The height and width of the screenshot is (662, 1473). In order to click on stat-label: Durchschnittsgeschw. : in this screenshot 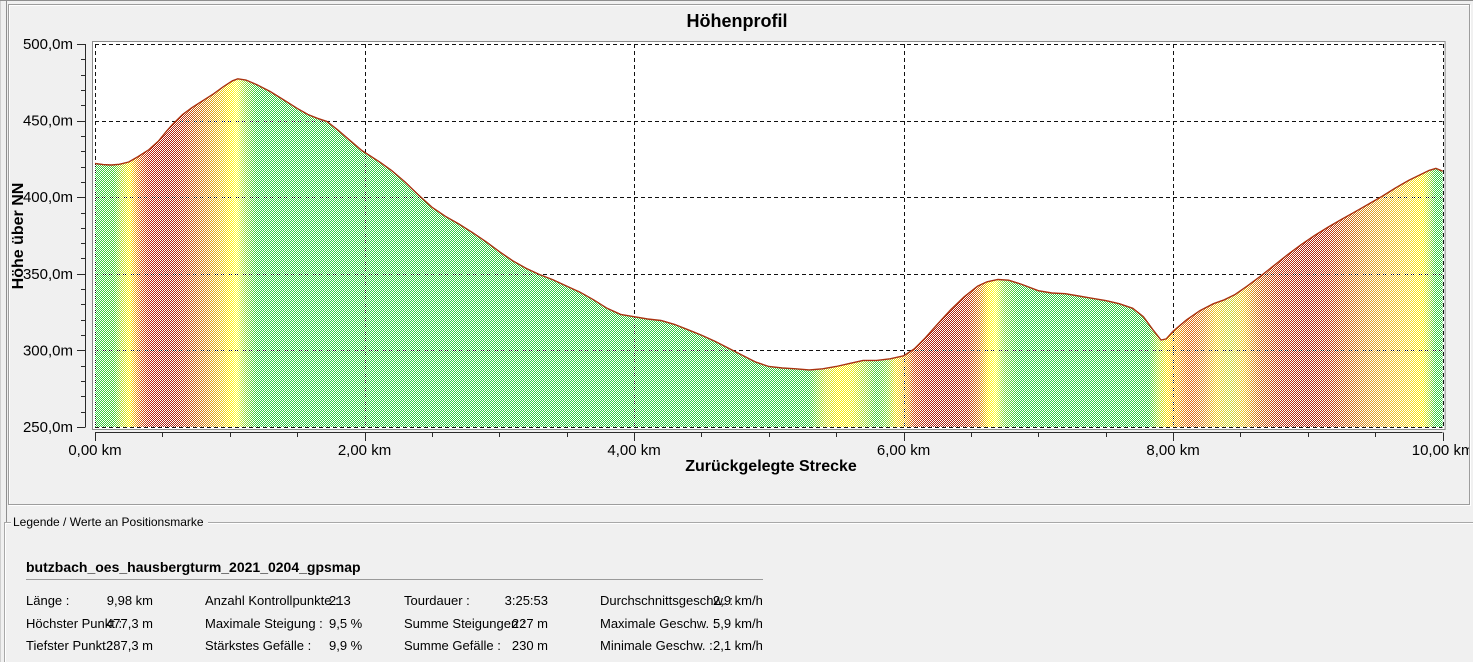, I will do `click(666, 600)`.